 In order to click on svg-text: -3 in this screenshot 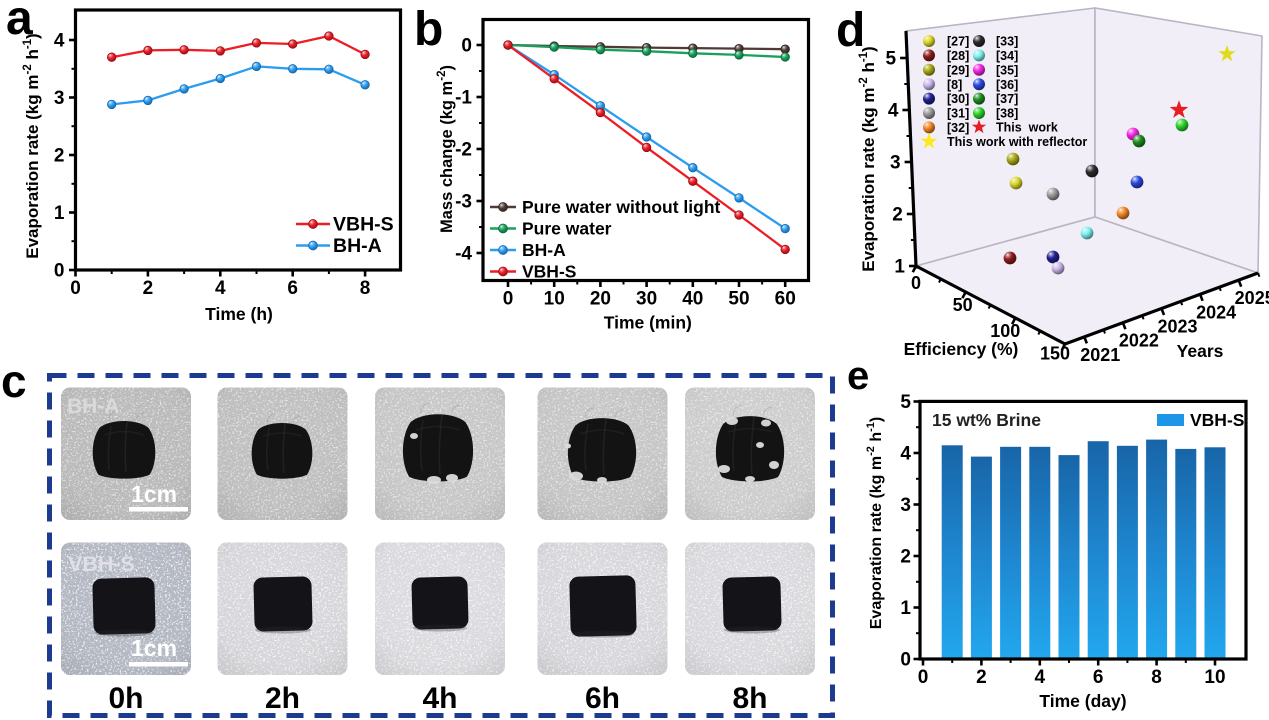, I will do `click(463, 202)`.